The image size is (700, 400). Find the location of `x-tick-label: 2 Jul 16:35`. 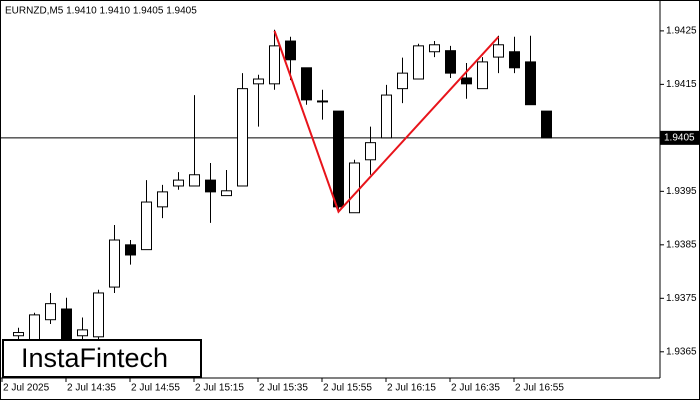

x-tick-label: 2 Jul 16:35 is located at coordinates (475, 388).